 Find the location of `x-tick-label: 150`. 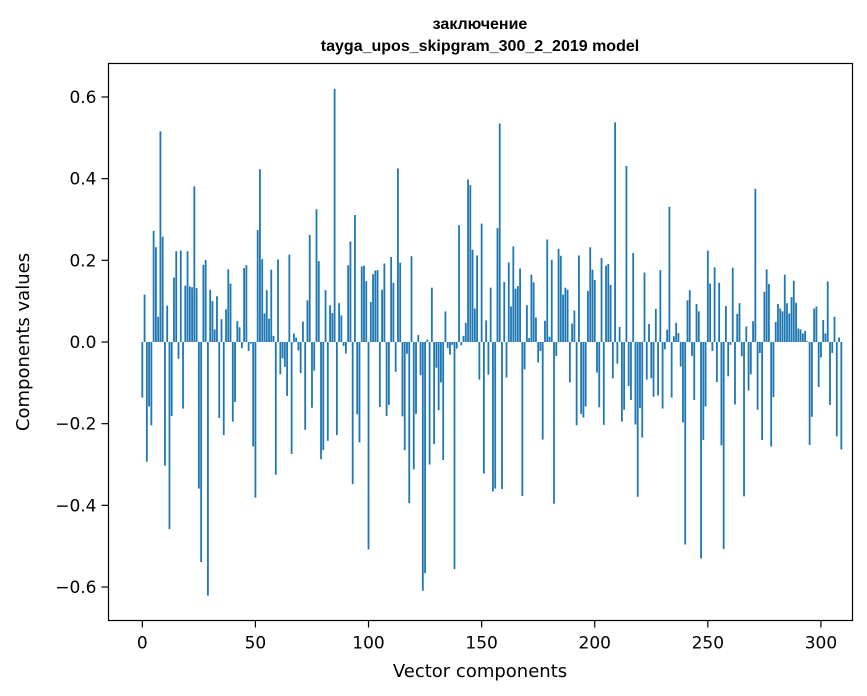

x-tick-label: 150 is located at coordinates (481, 644).